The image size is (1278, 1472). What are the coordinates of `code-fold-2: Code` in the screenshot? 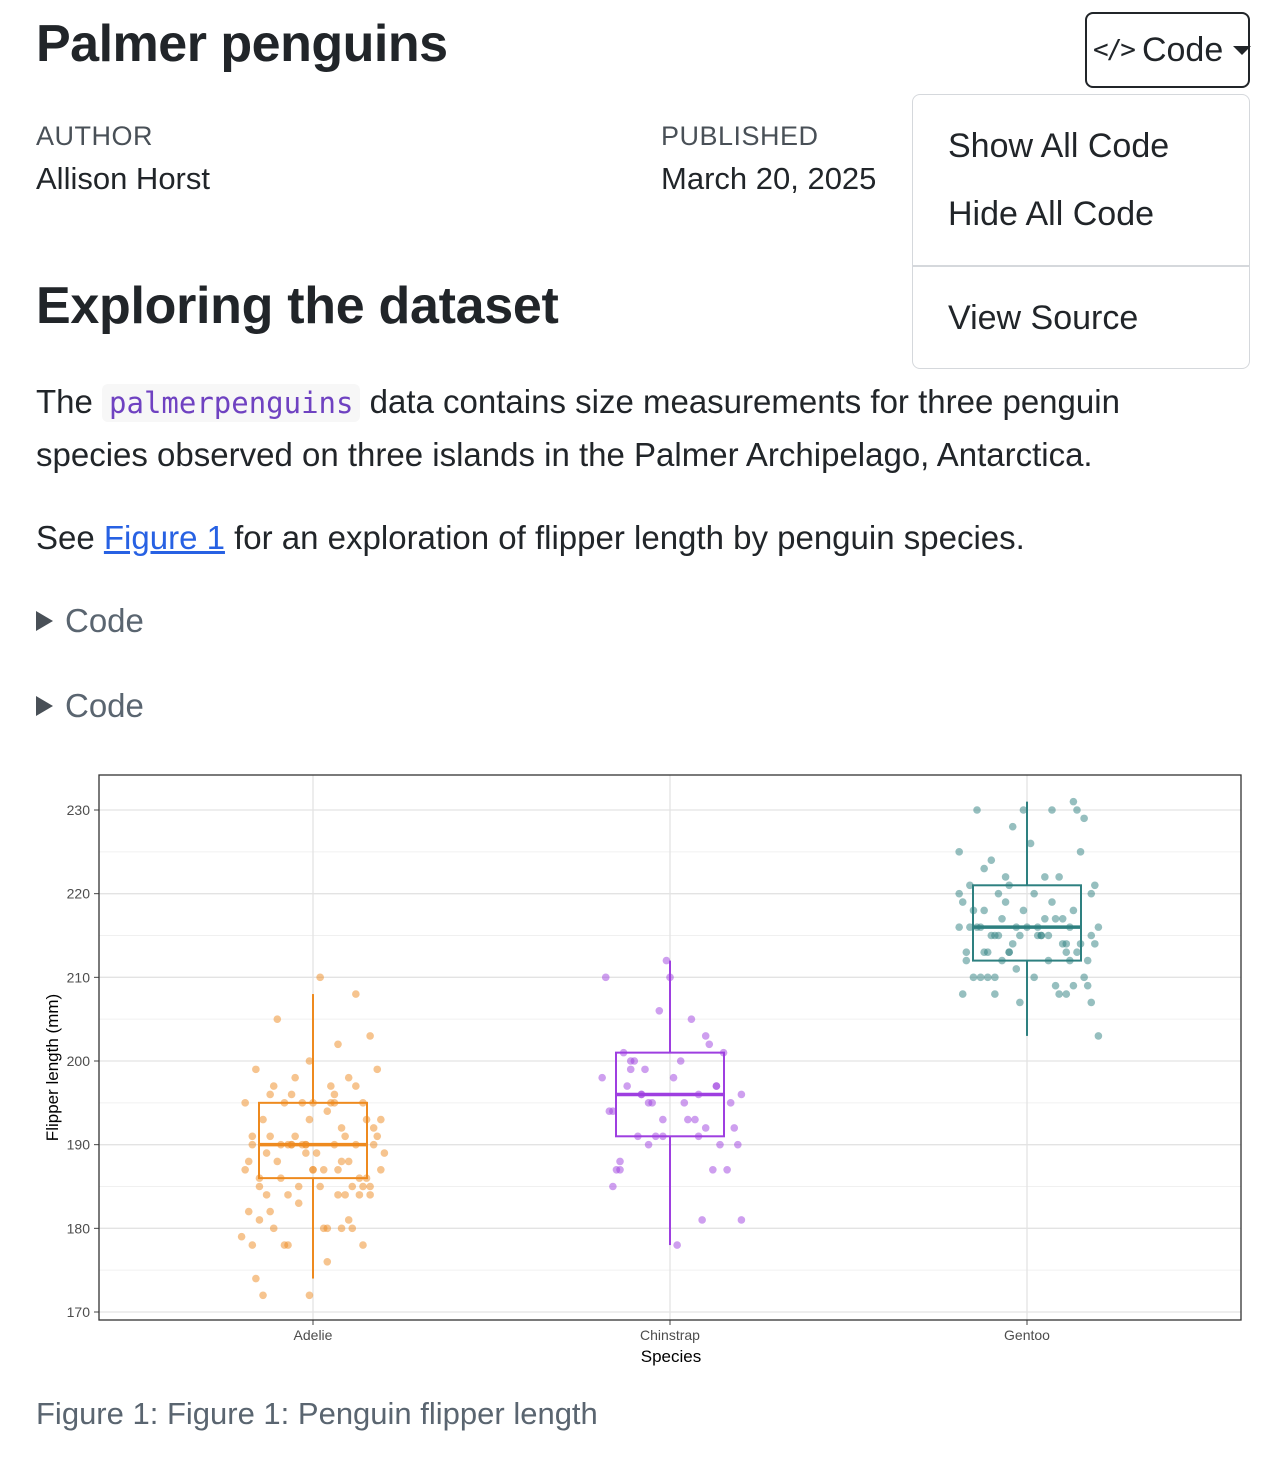 It's located at (90, 706).